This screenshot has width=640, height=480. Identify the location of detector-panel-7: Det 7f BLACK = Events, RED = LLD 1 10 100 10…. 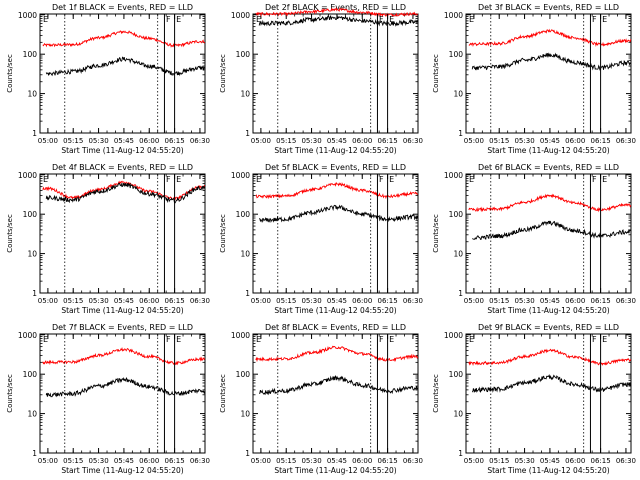
(108, 399).